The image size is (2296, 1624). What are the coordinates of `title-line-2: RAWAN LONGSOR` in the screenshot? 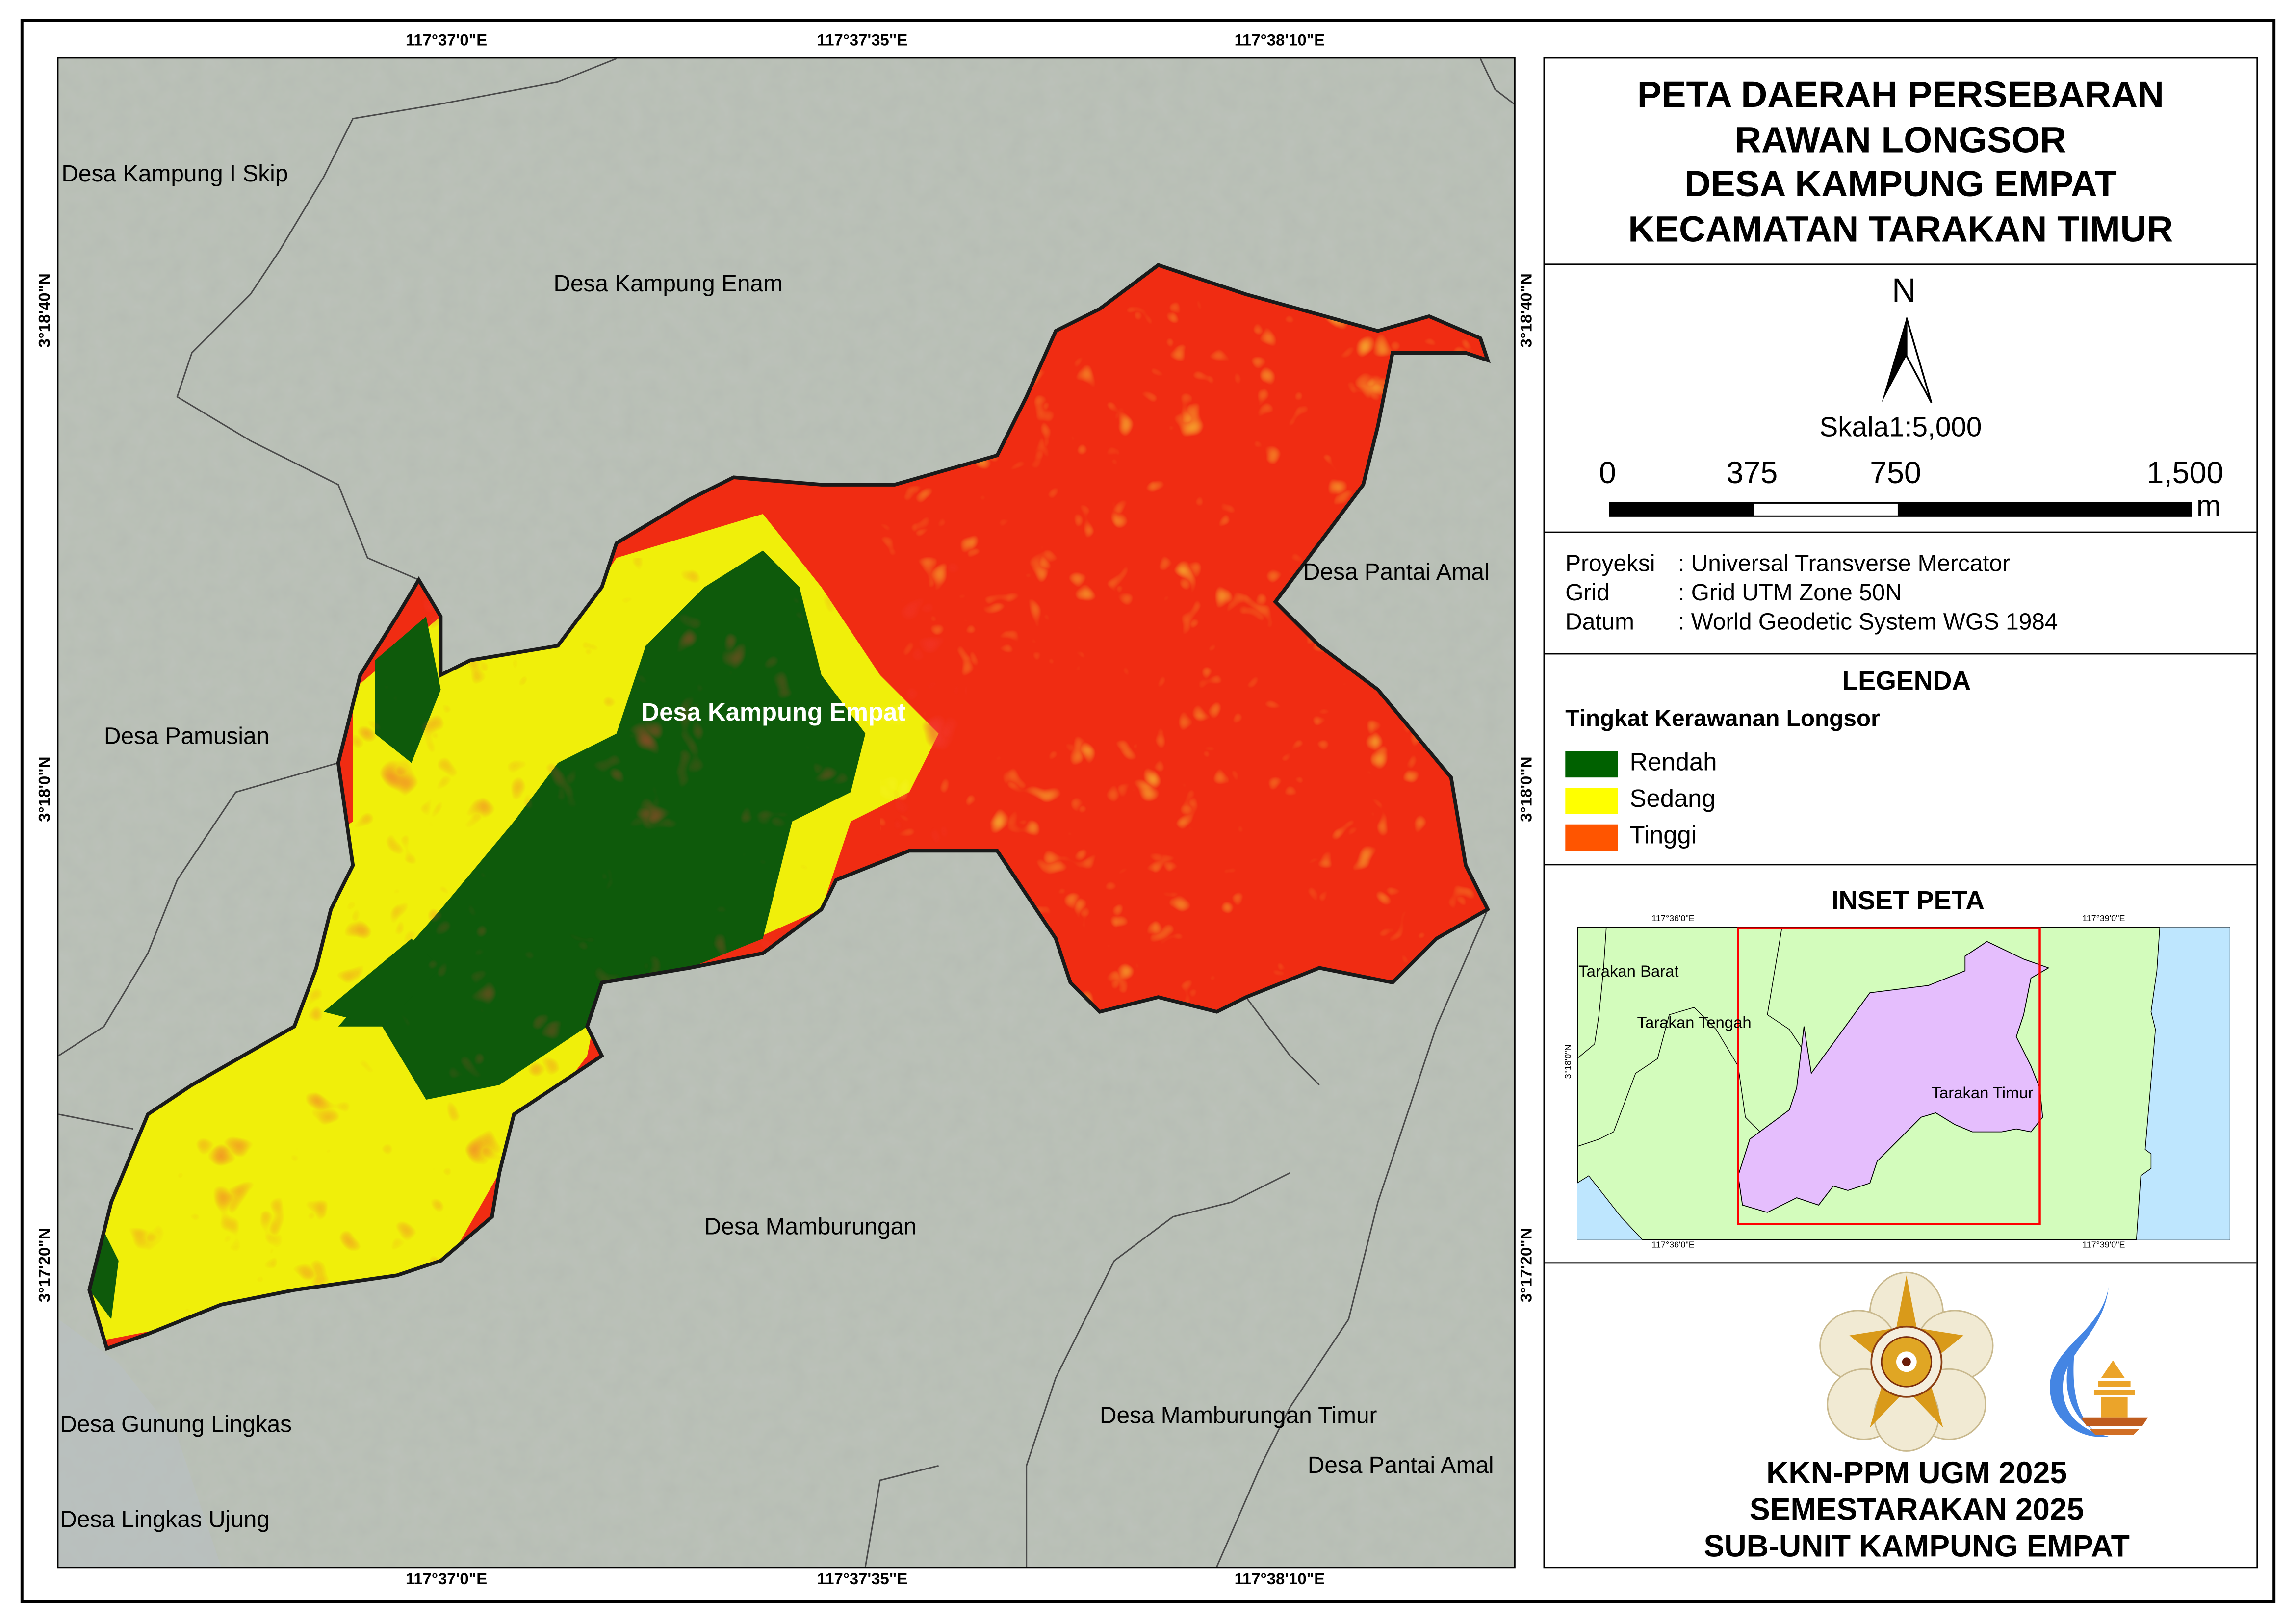 It's located at (1900, 139).